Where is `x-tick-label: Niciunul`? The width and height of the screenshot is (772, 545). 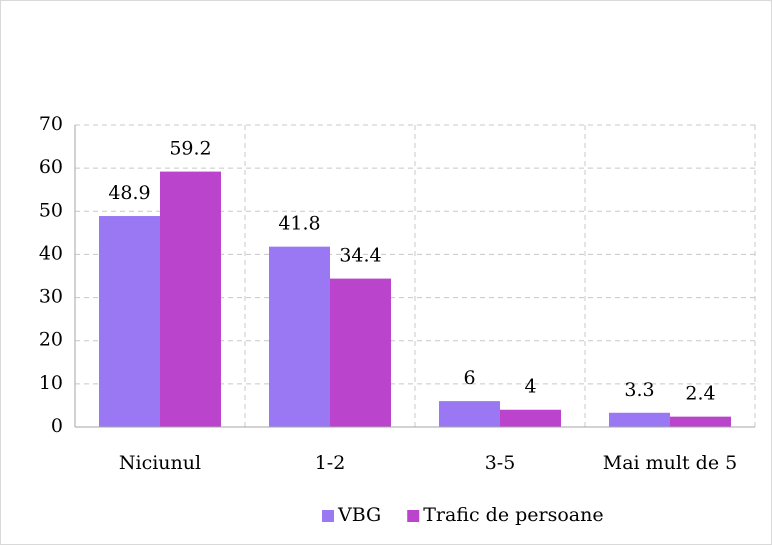 x-tick-label: Niciunul is located at coordinates (160, 463).